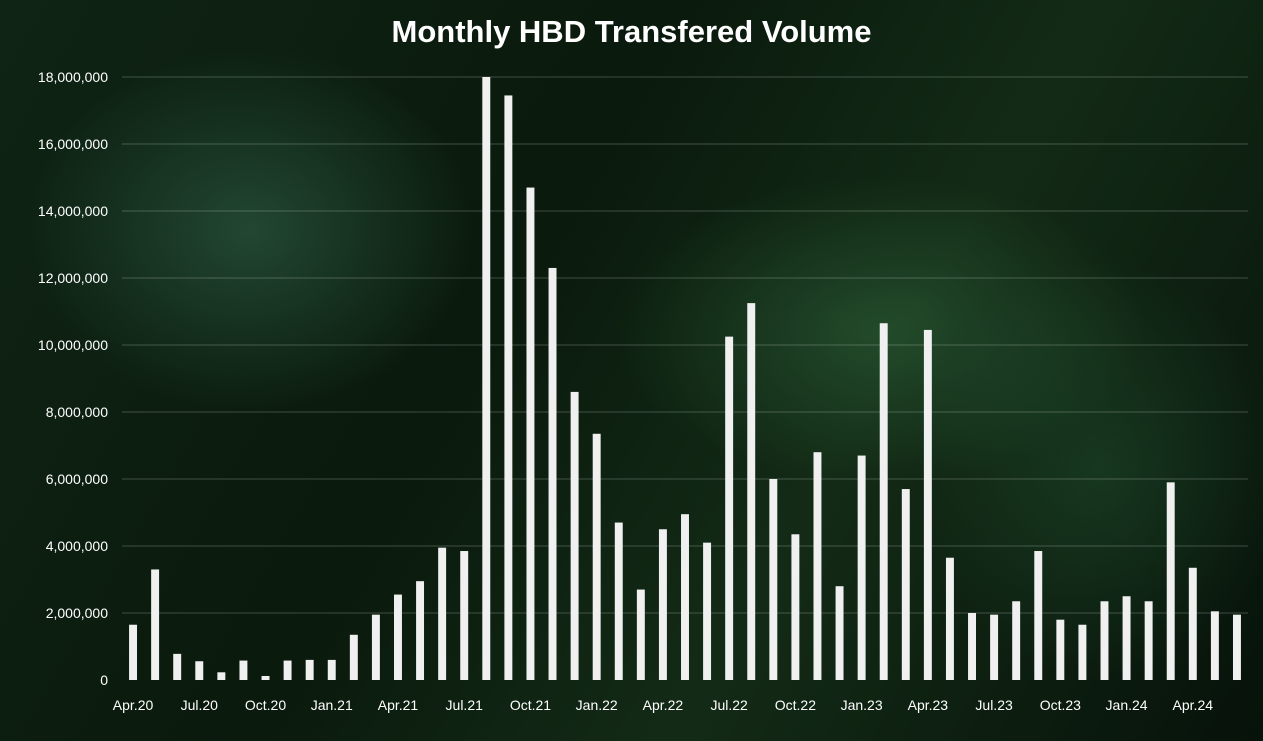  What do you see at coordinates (1127, 705) in the screenshot?
I see `x-tick-label: Jan.24` at bounding box center [1127, 705].